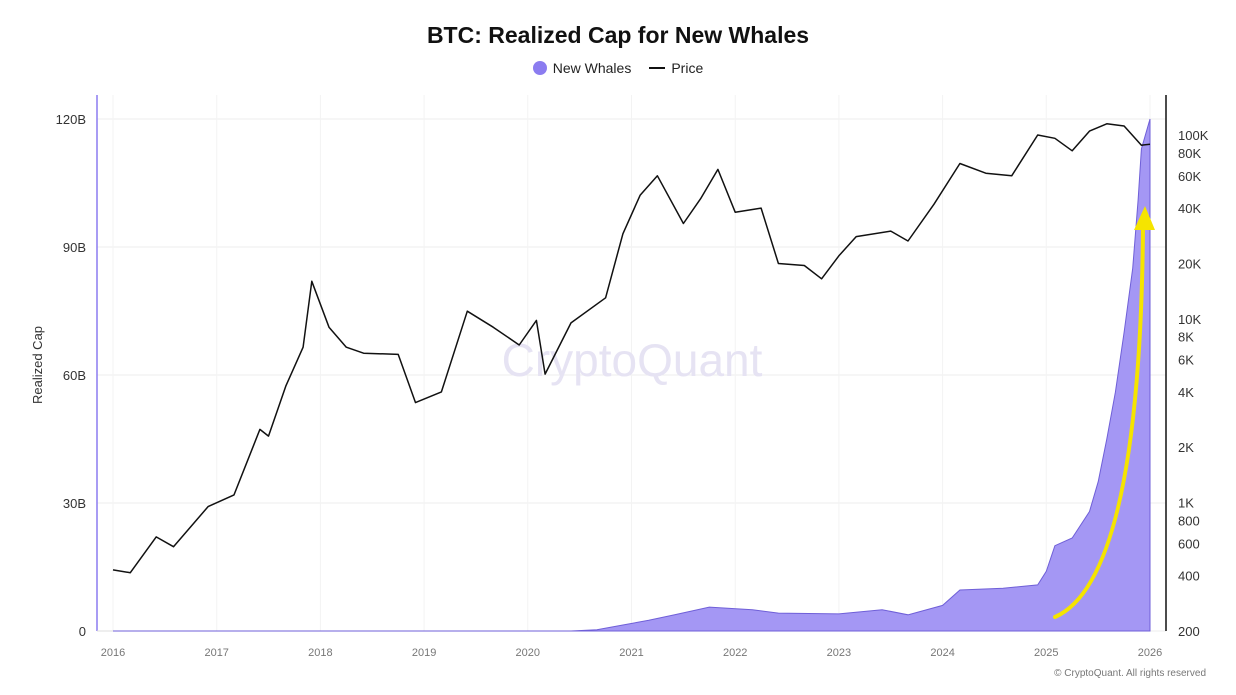 This screenshot has height=695, width=1236. Describe the element at coordinates (1189, 520) in the screenshot. I see `y-right-tick-label: 800` at that location.